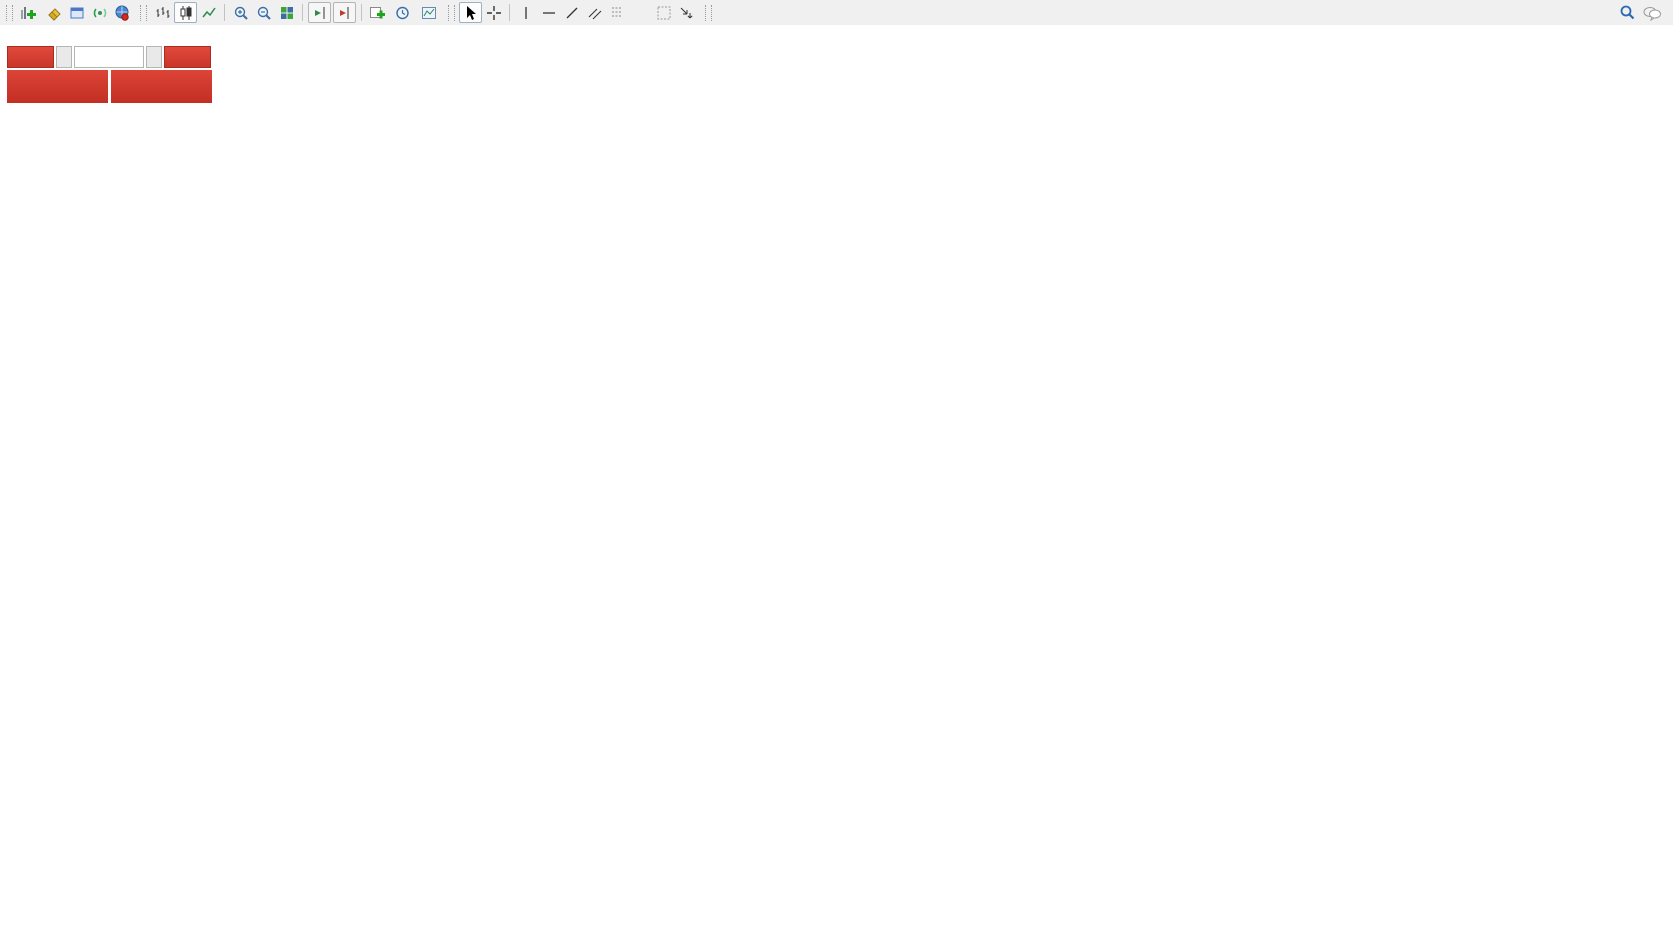 Image resolution: width=1673 pixels, height=950 pixels. I want to click on zoom-in-icon, so click(241, 13).